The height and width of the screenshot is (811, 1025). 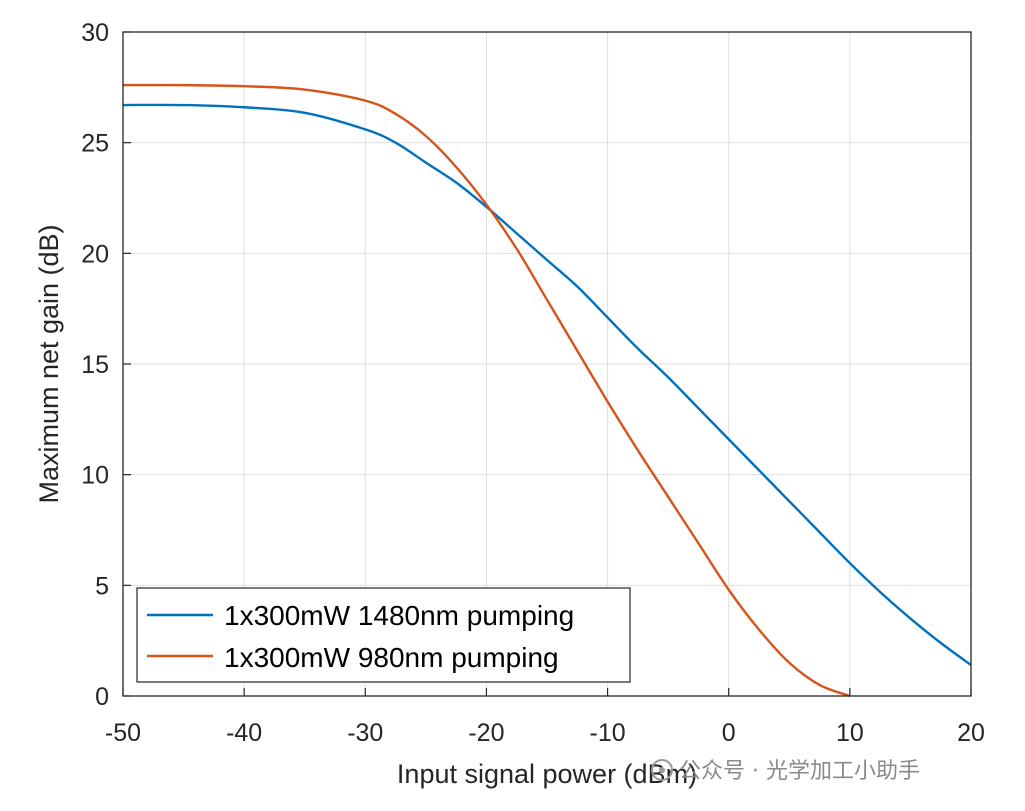 What do you see at coordinates (391, 657) in the screenshot?
I see `legend-label-980: 1x300mW 980nm pumping` at bounding box center [391, 657].